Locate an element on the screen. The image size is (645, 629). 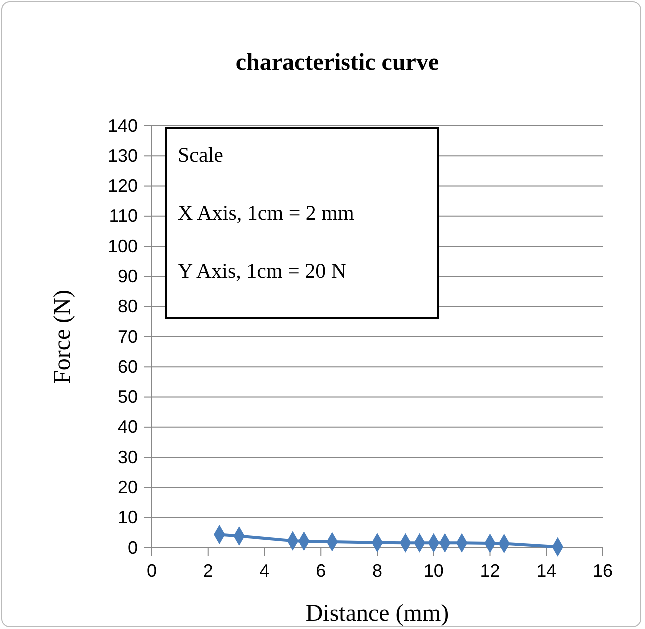
annotation: Y Axis, 1cm = 20 N is located at coordinates (262, 271).